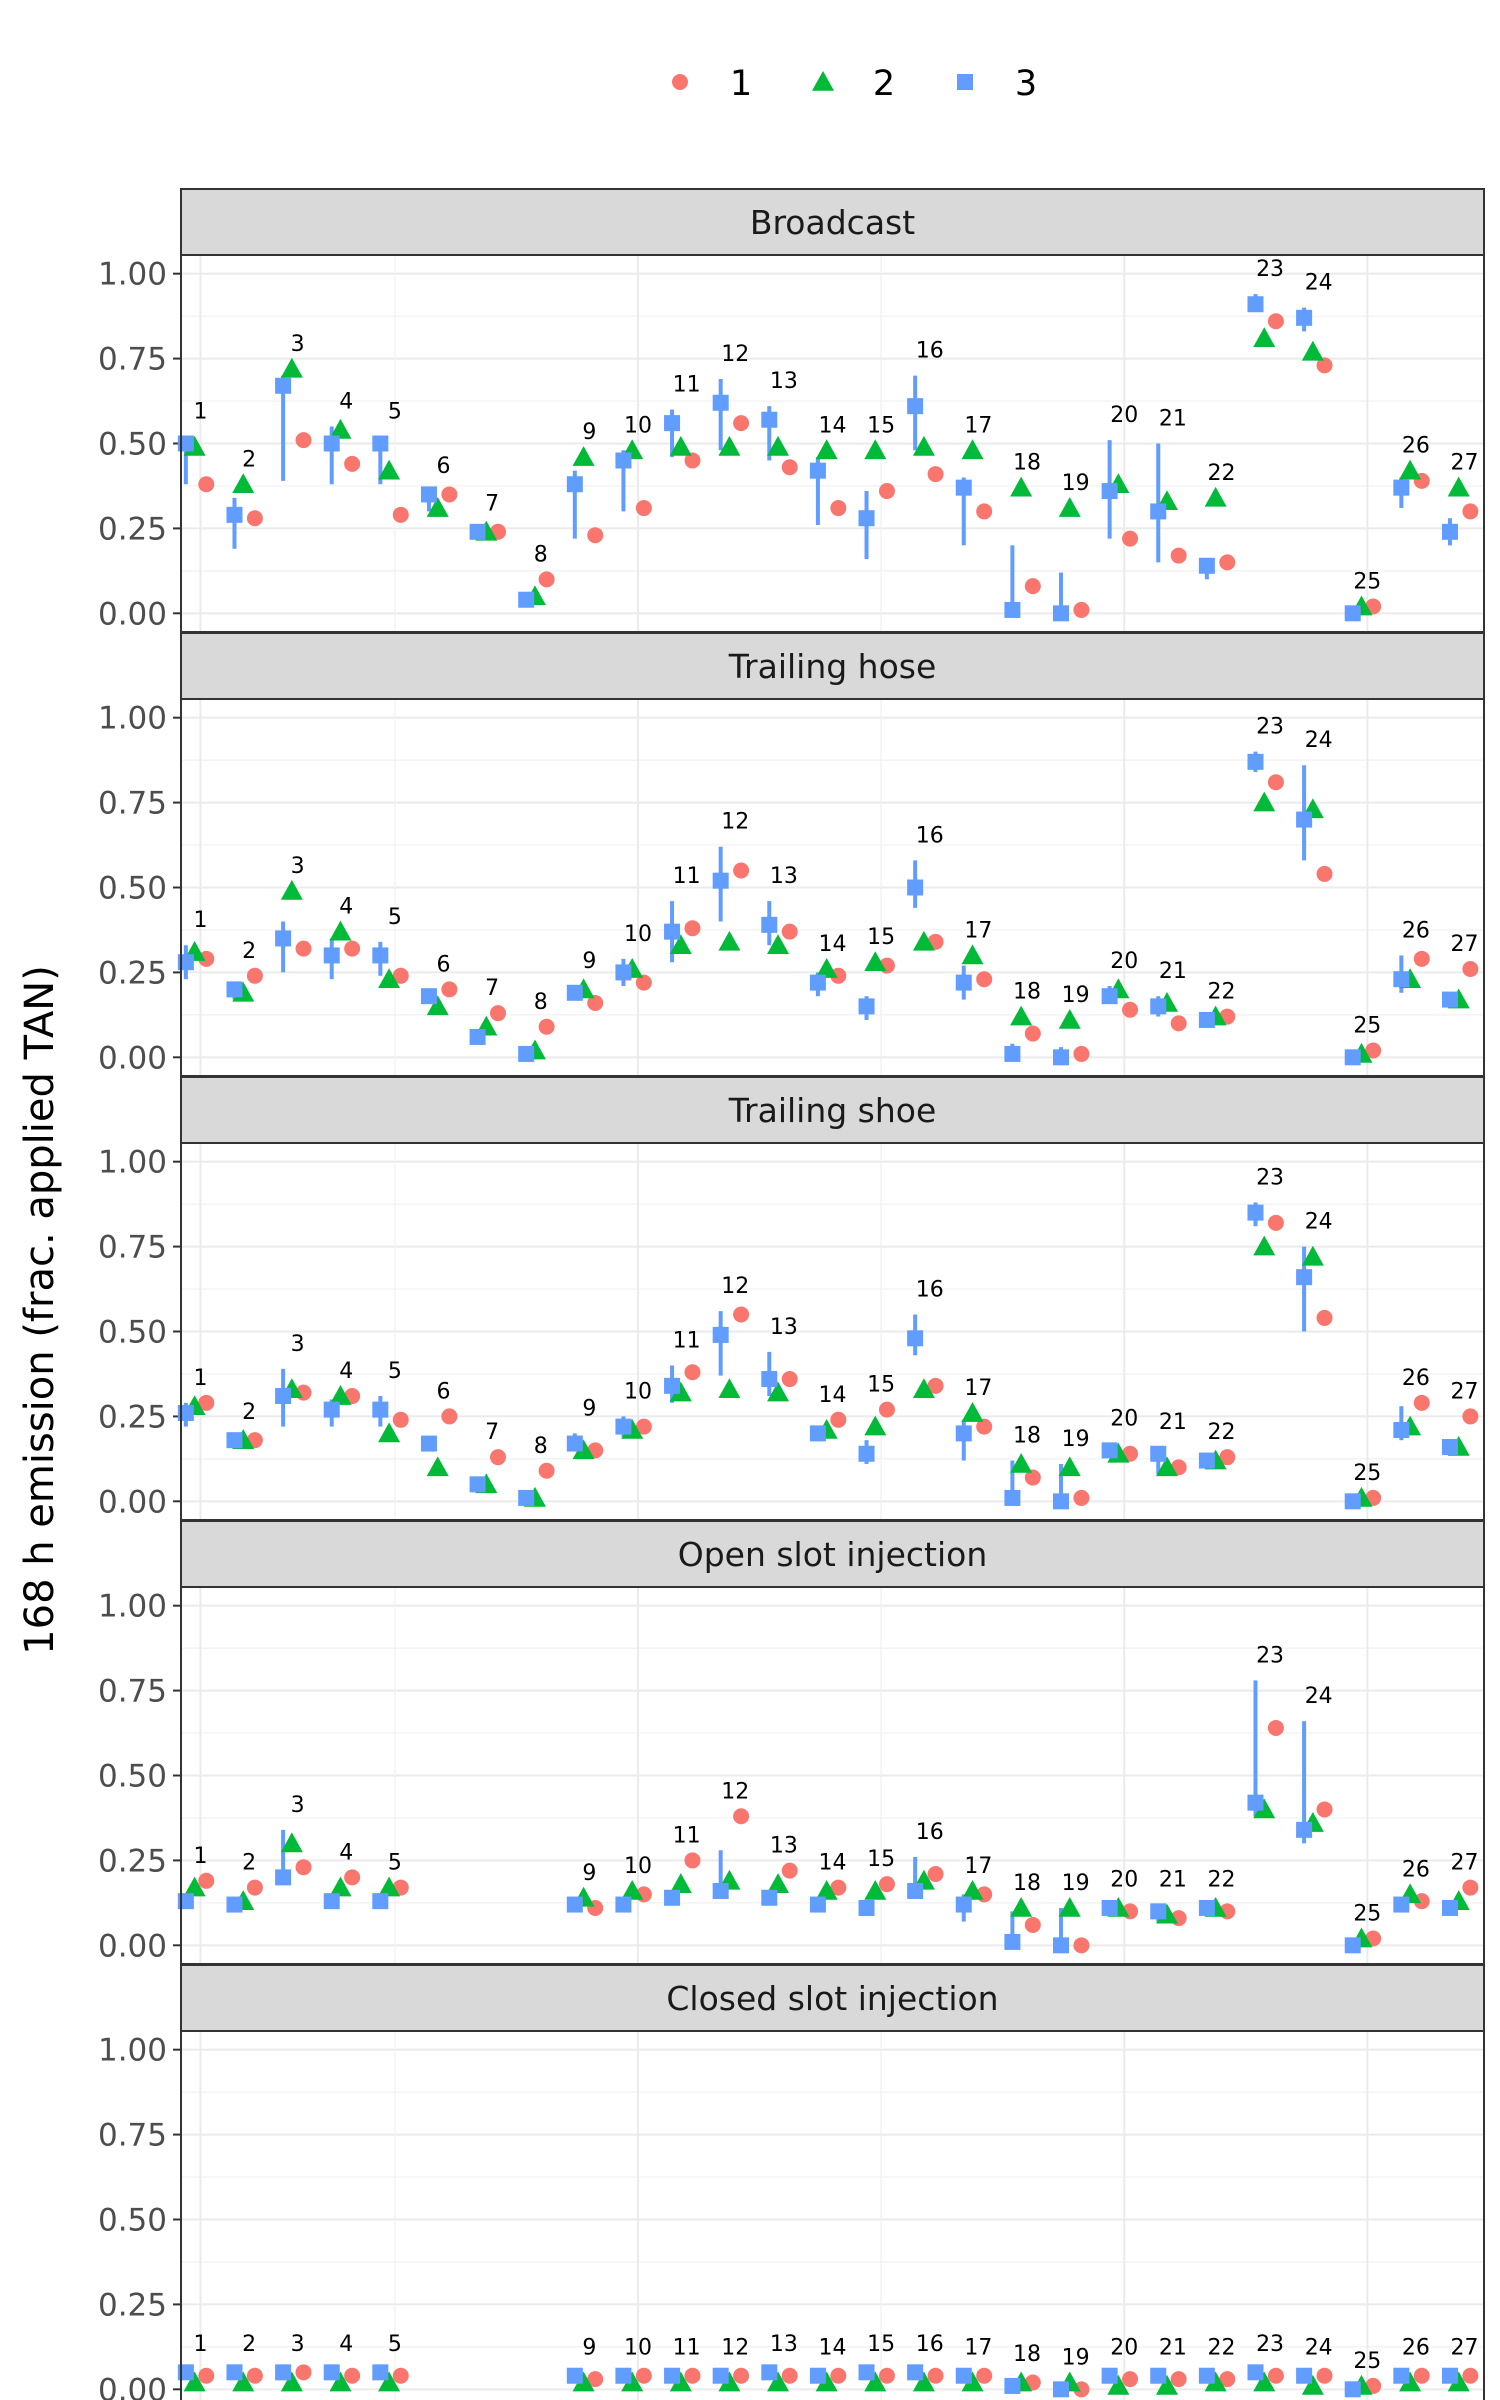 The width and height of the screenshot is (1500, 2400). I want to click on group-8: 8, so click(536, 575).